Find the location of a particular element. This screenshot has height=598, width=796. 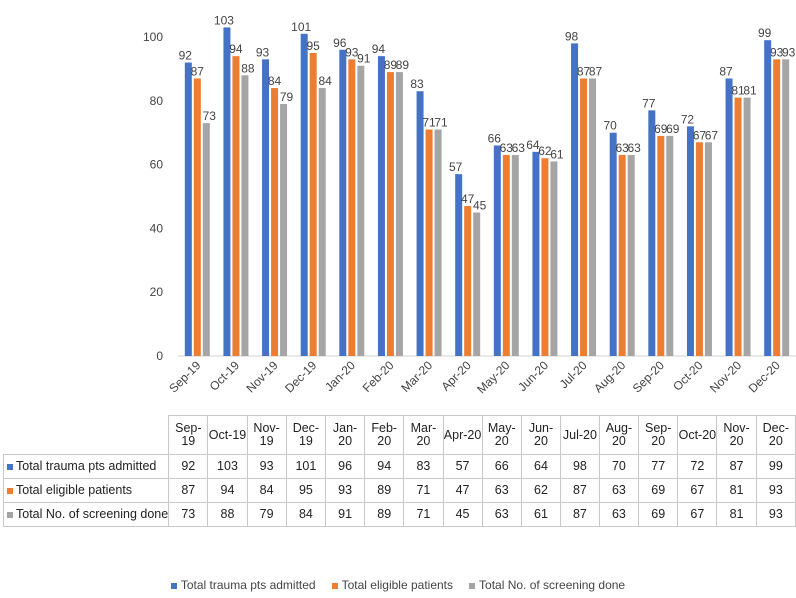

table-cell: 94 is located at coordinates (384, 466).